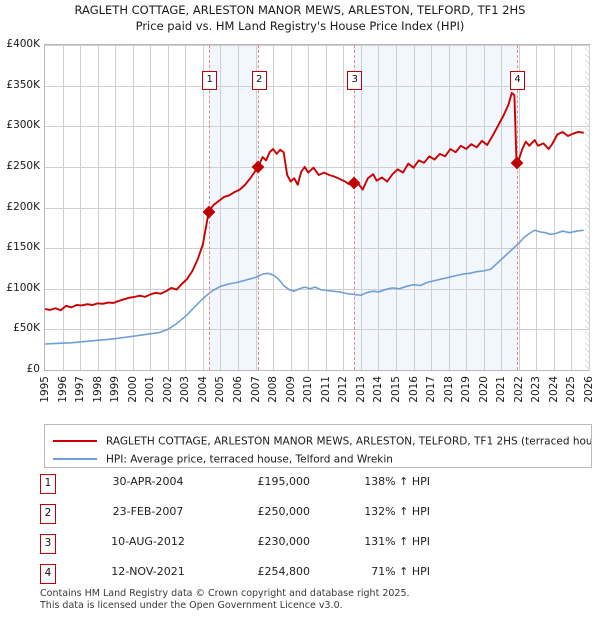 The height and width of the screenshot is (620, 600). I want to click on x-axis-tick-label: 2024, so click(553, 389).